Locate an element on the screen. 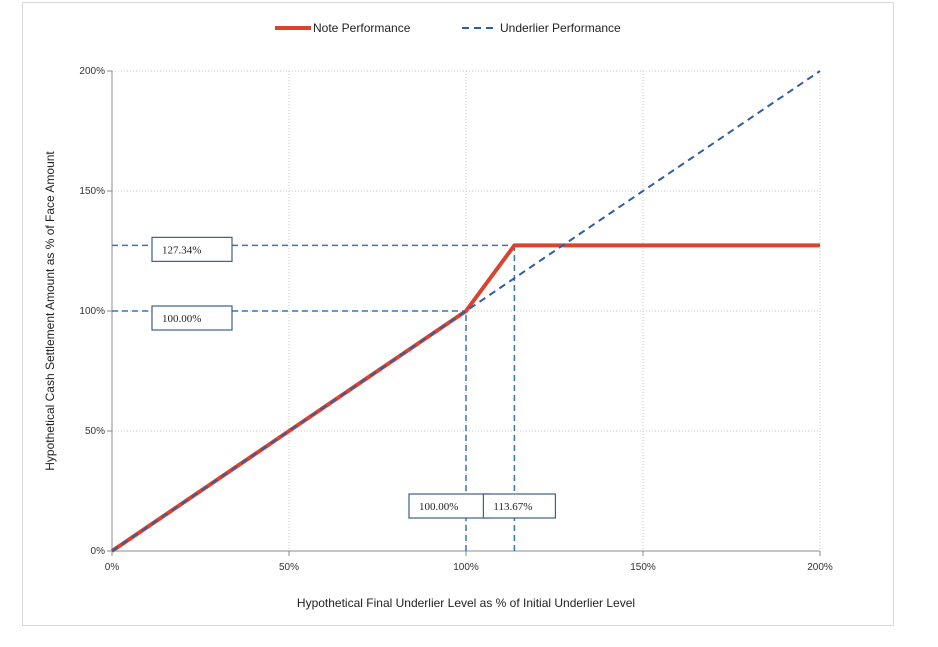 The image size is (938, 647). y-tick-label: 0% is located at coordinates (98, 551).